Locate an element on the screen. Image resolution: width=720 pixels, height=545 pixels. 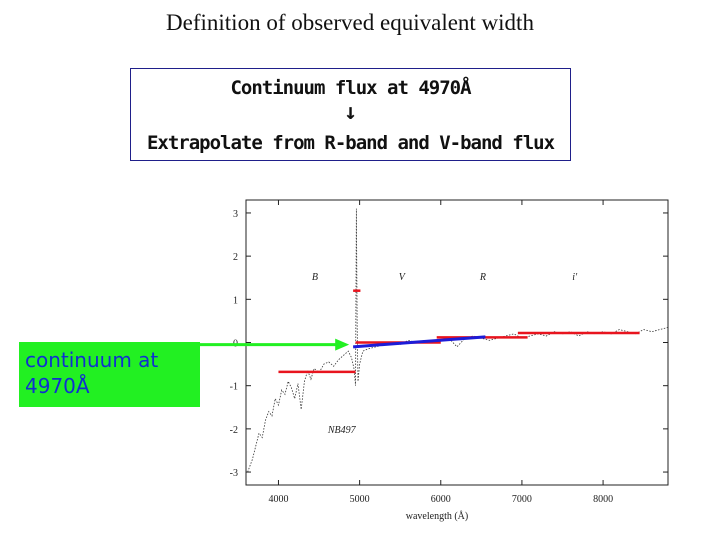
band-label: R is located at coordinates (482, 277).